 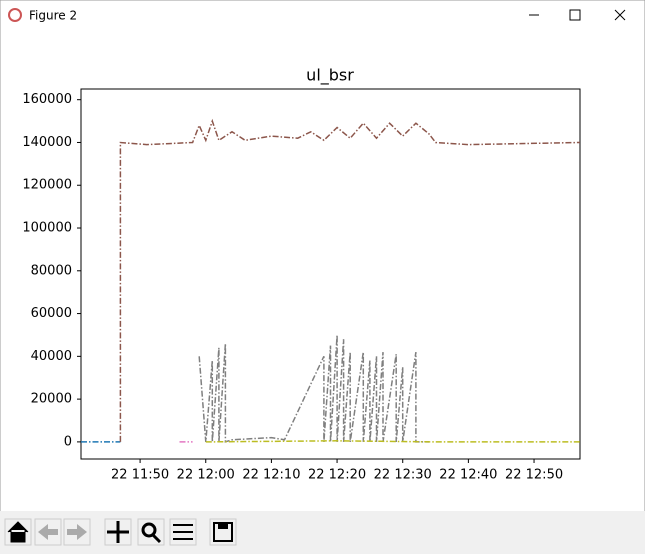 What do you see at coordinates (18, 532) in the screenshot?
I see `home-button` at bounding box center [18, 532].